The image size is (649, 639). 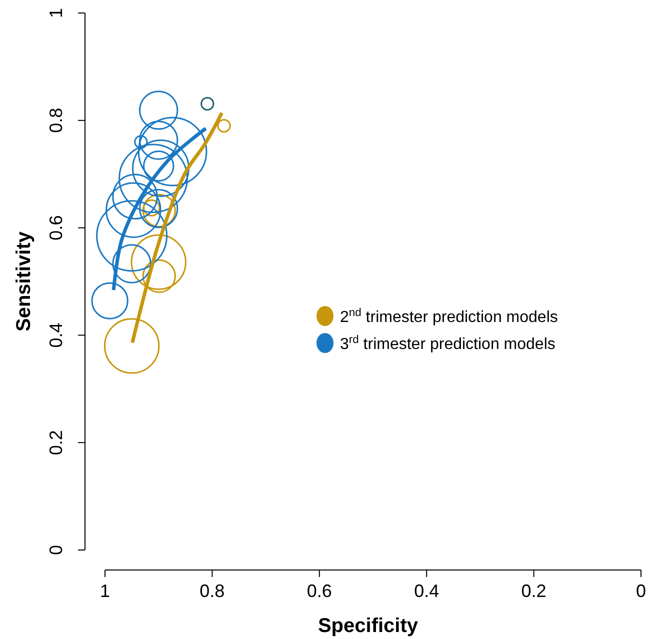 What do you see at coordinates (105, 591) in the screenshot?
I see `x-tick-label: 1` at bounding box center [105, 591].